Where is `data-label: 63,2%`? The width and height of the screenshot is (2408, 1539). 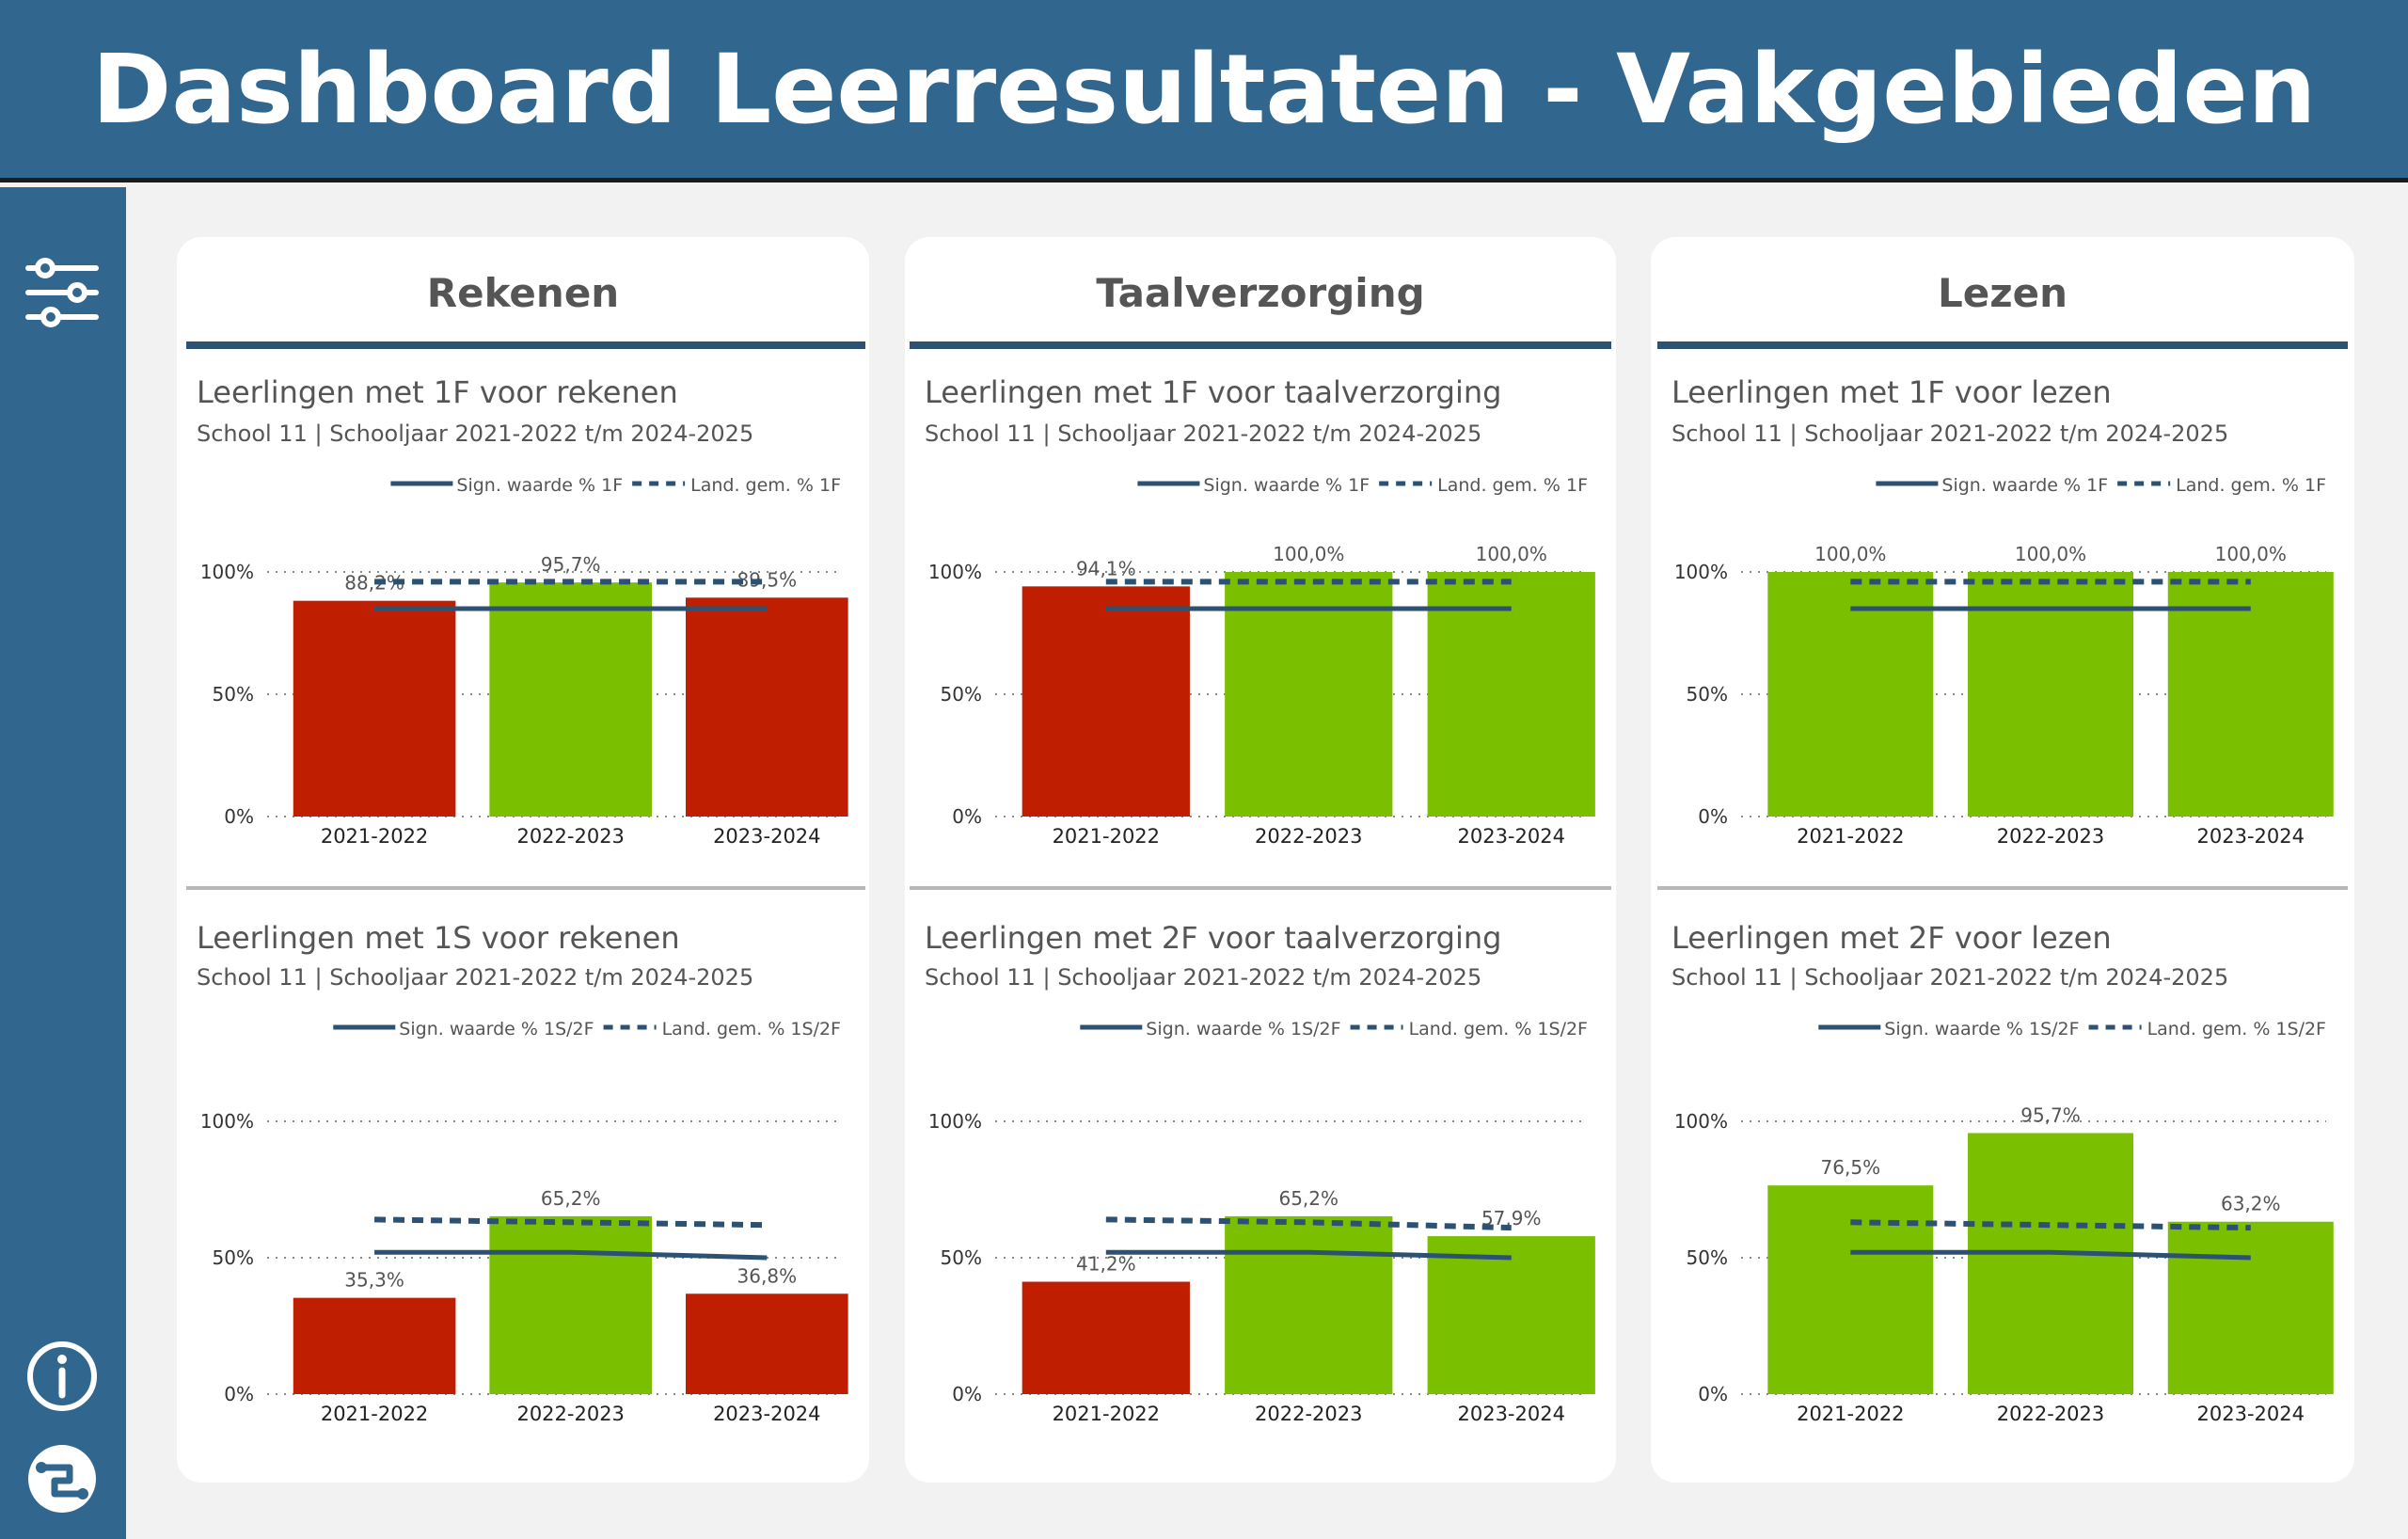
data-label: 63,2% is located at coordinates (2251, 1204).